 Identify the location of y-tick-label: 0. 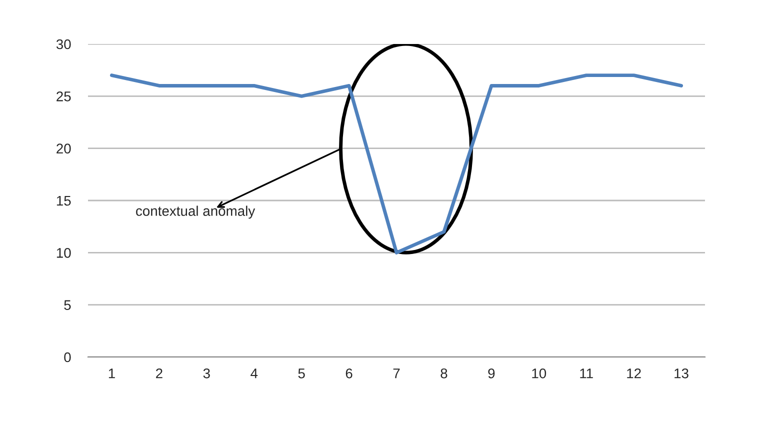
(67, 357).